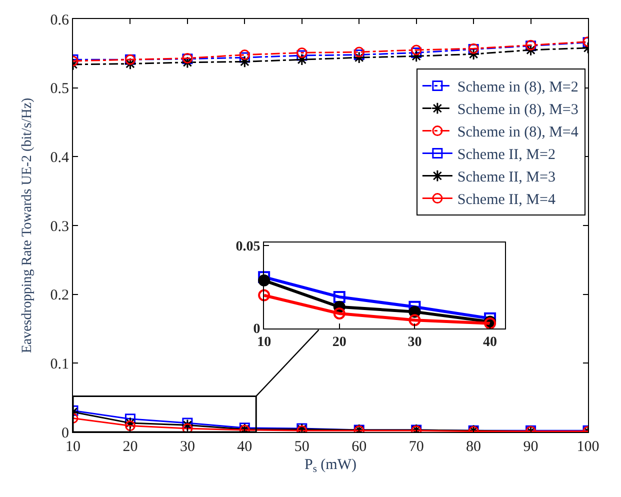 Image resolution: width=621 pixels, height=497 pixels. Describe the element at coordinates (474, 447) in the screenshot. I see `x-tick-label: 80` at that location.